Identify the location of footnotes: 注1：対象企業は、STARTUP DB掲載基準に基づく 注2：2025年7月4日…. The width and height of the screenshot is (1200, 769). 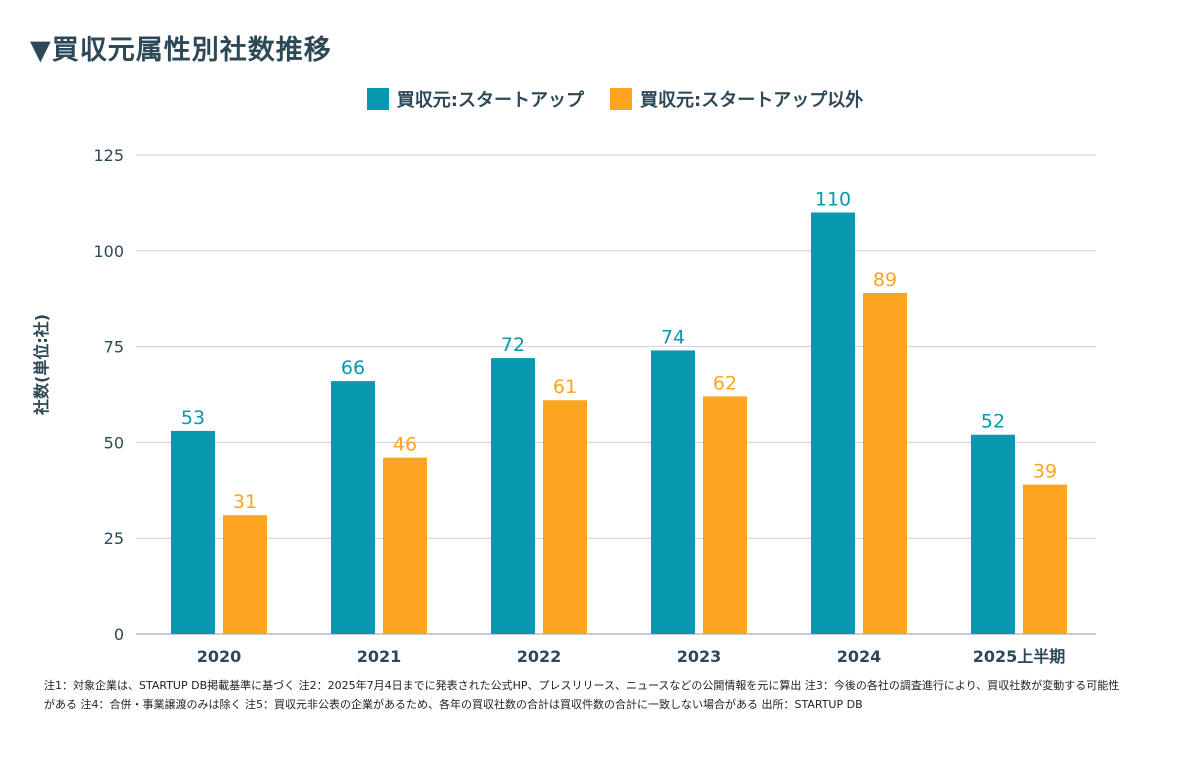
(582, 695).